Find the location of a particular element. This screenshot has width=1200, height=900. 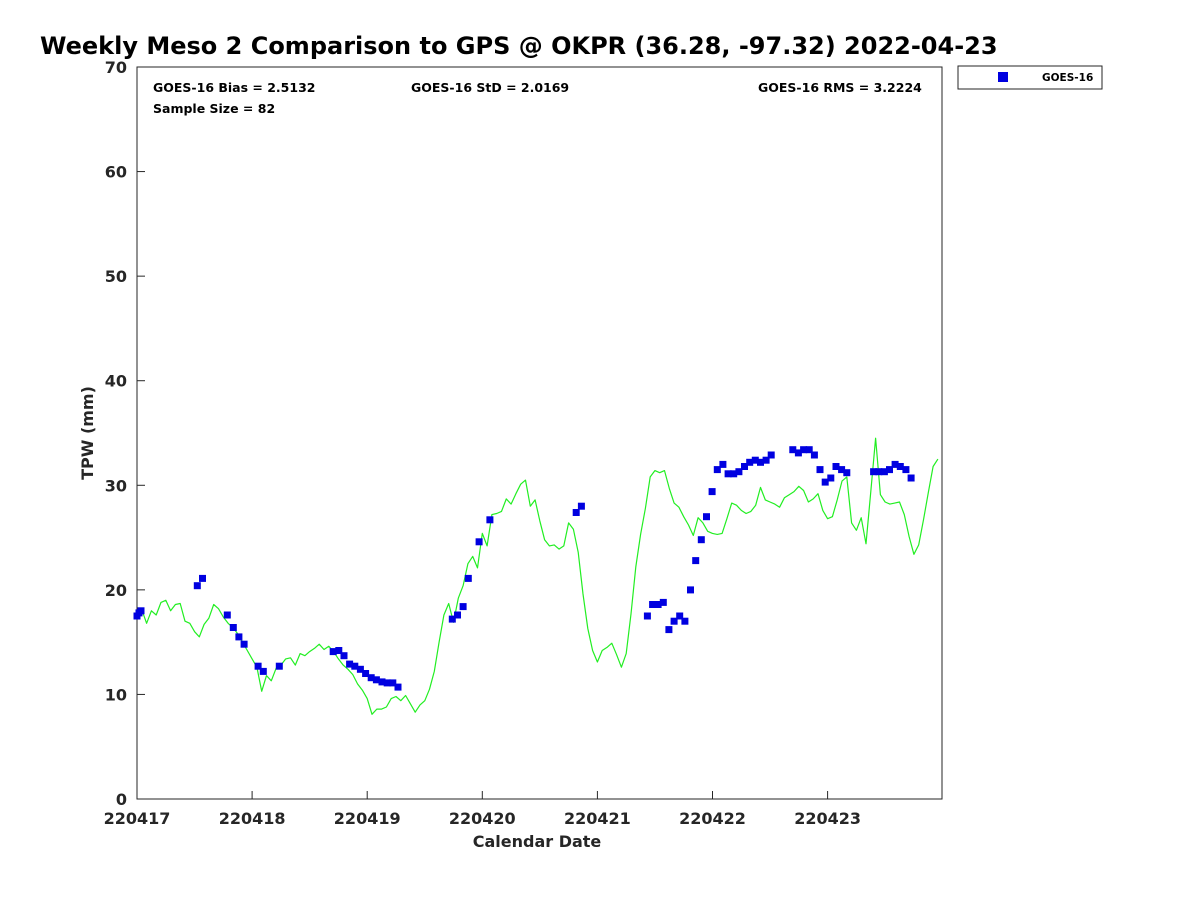

x-tick-label: 220422 is located at coordinates (712, 818).